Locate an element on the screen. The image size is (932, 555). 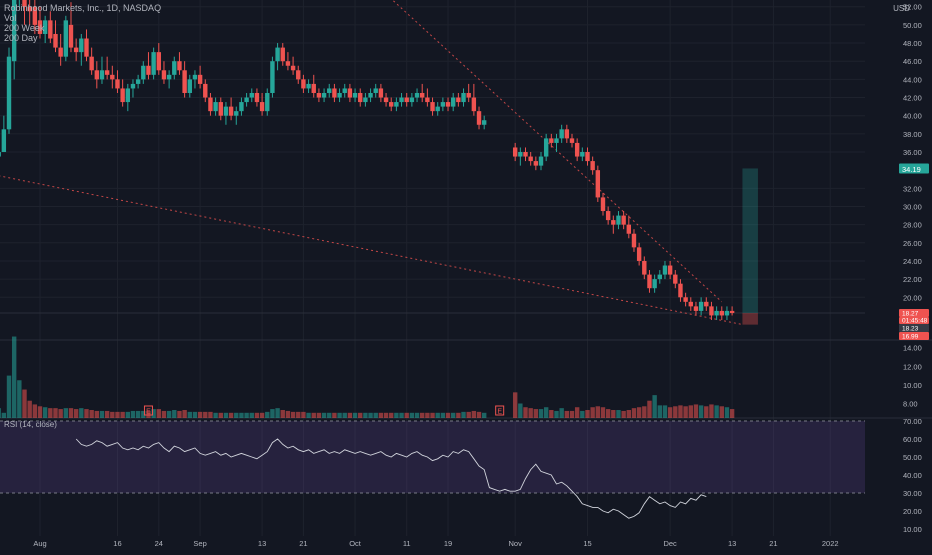
volume-tick-label: 8.00 is located at coordinates (910, 404).